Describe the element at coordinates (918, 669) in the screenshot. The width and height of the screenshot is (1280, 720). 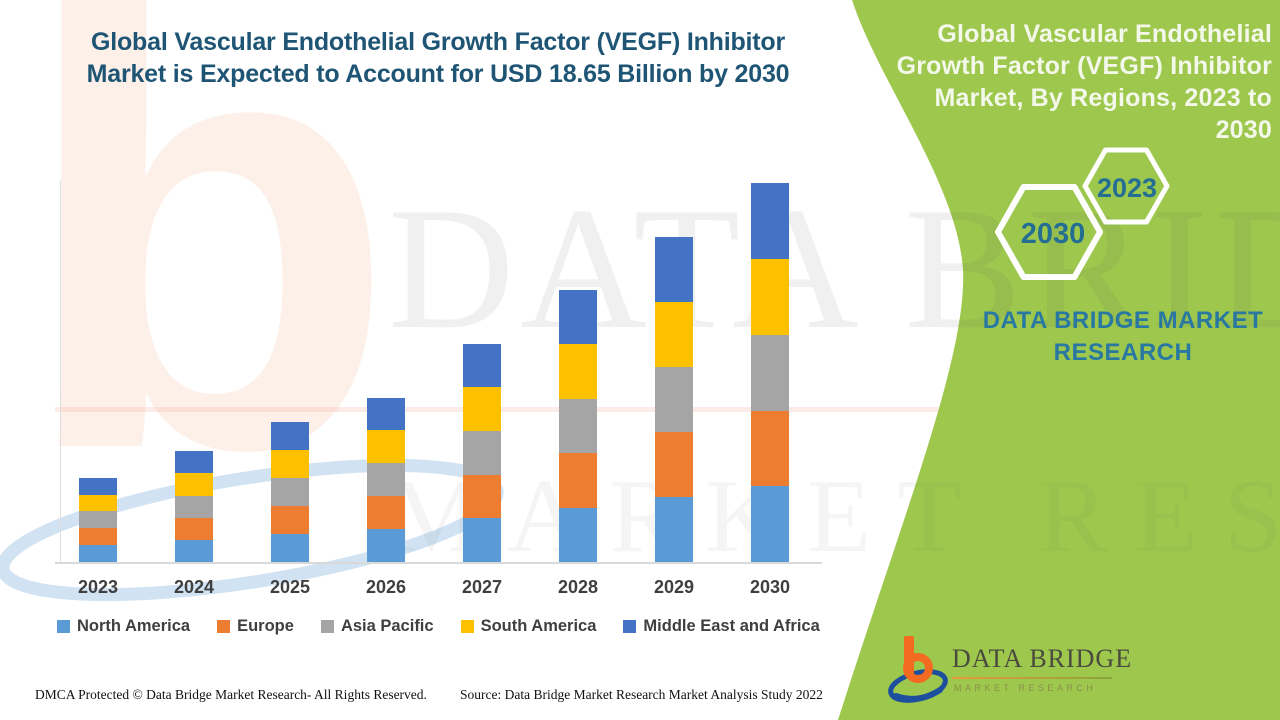
I see `databridge-logo-icon` at that location.